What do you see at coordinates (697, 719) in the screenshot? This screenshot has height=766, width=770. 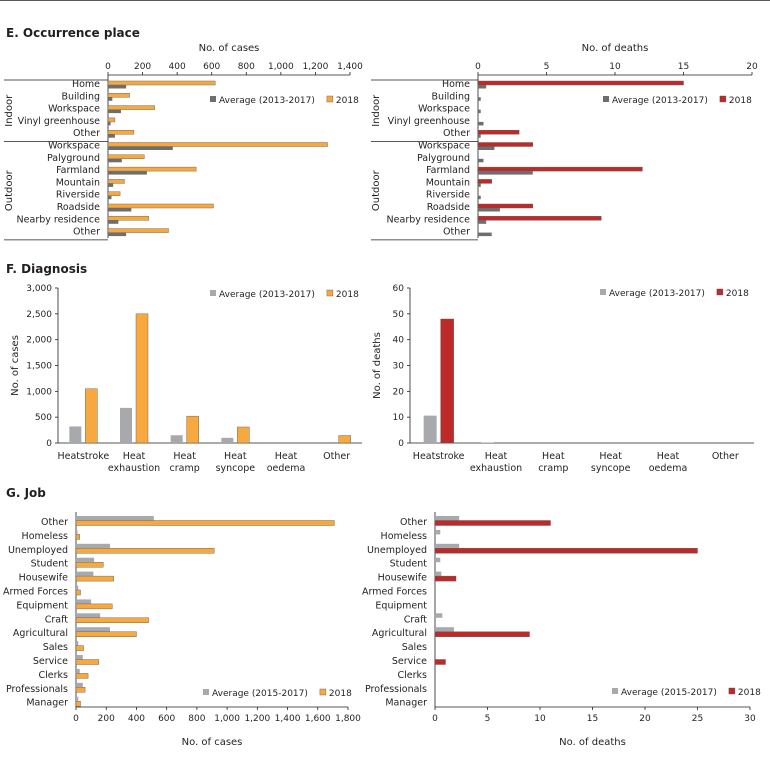 I see `x-tick-label: 25` at bounding box center [697, 719].